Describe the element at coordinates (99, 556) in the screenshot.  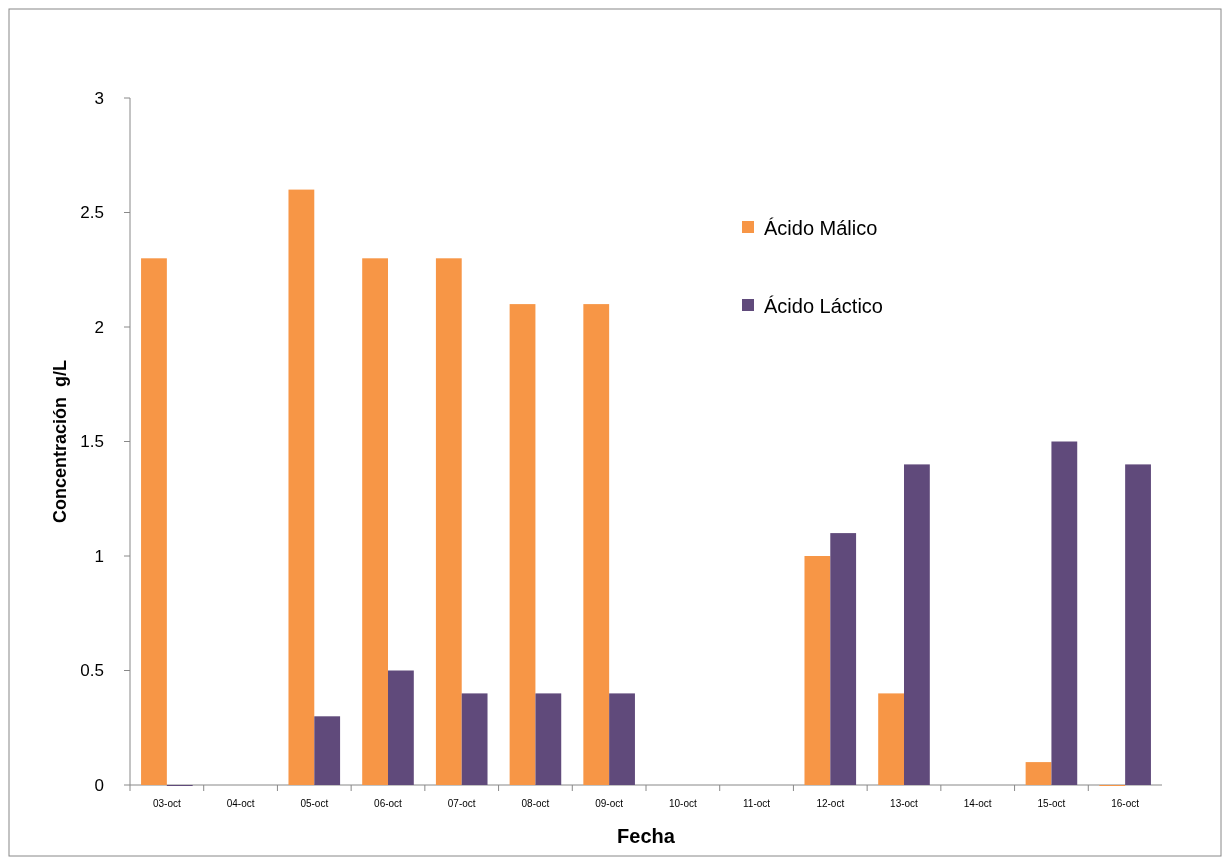
I see `y-tick-label: 1` at that location.